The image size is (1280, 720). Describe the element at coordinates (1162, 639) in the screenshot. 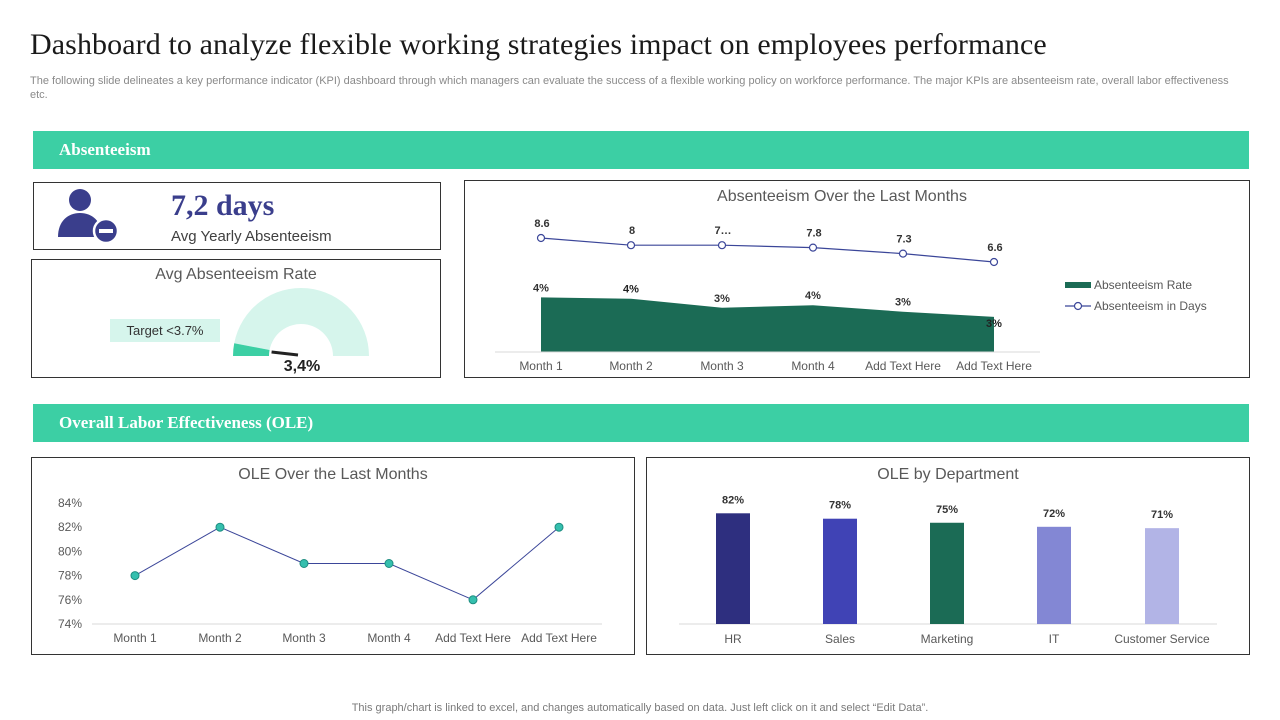

I see `ole-bar-category: Customer Service` at that location.